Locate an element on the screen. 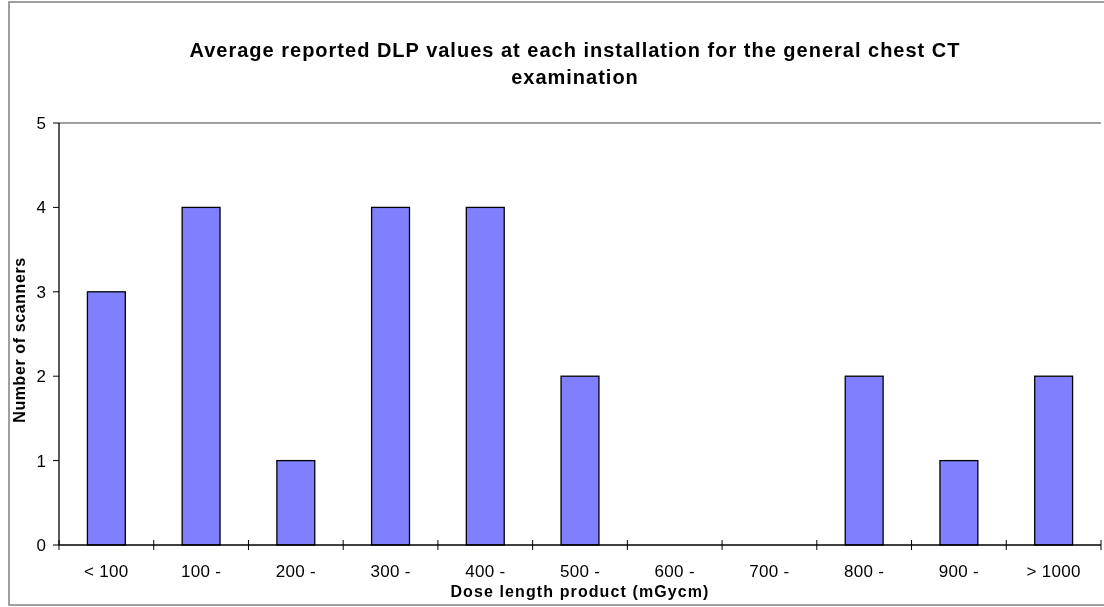 Image resolution: width=1104 pixels, height=607 pixels. y-tick-label: 2 is located at coordinates (41, 377).